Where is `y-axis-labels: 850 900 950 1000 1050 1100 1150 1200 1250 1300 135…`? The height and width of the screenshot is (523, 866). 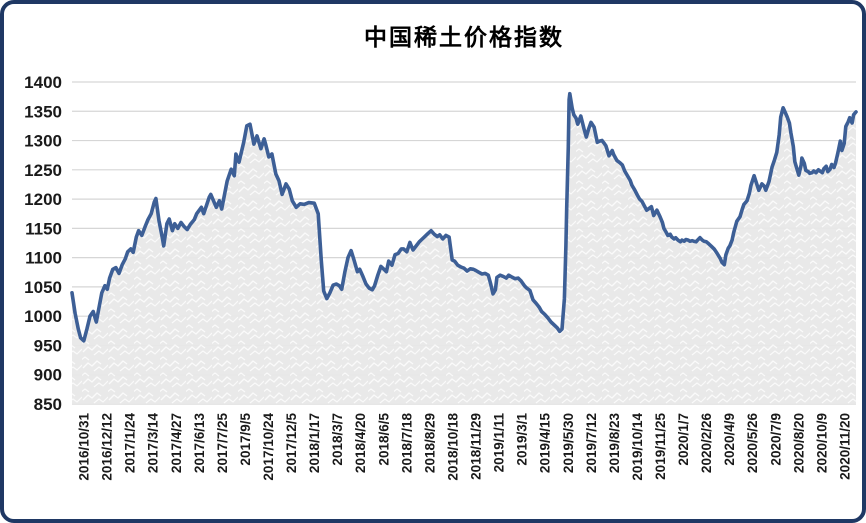 y-axis-labels: 850 900 950 1000 1050 1100 1150 1200 1250 1300 135… is located at coordinates (43, 243).